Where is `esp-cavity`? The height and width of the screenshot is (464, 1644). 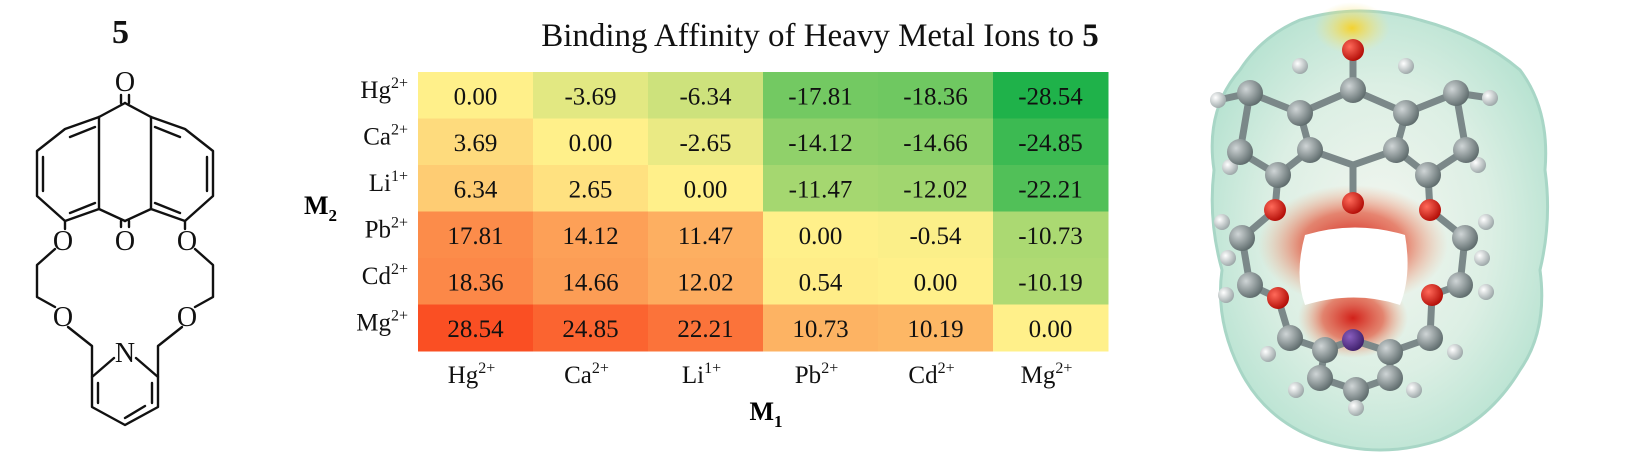 esp-cavity is located at coordinates (1353, 266).